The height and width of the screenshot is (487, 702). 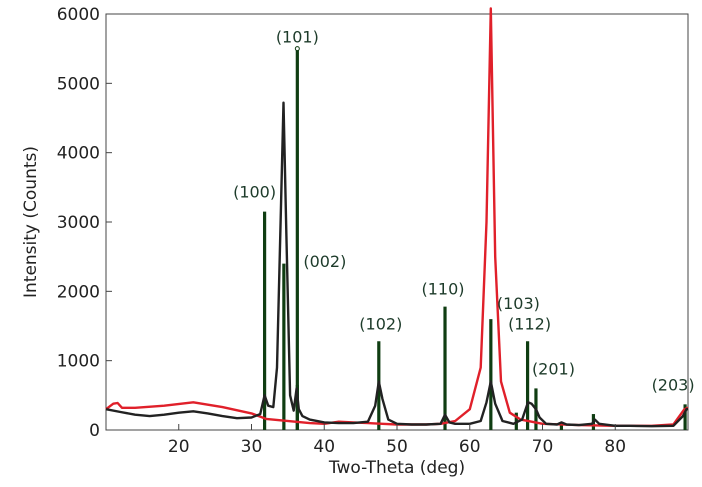 I want to click on y-tick-label: 0, so click(x=94, y=431).